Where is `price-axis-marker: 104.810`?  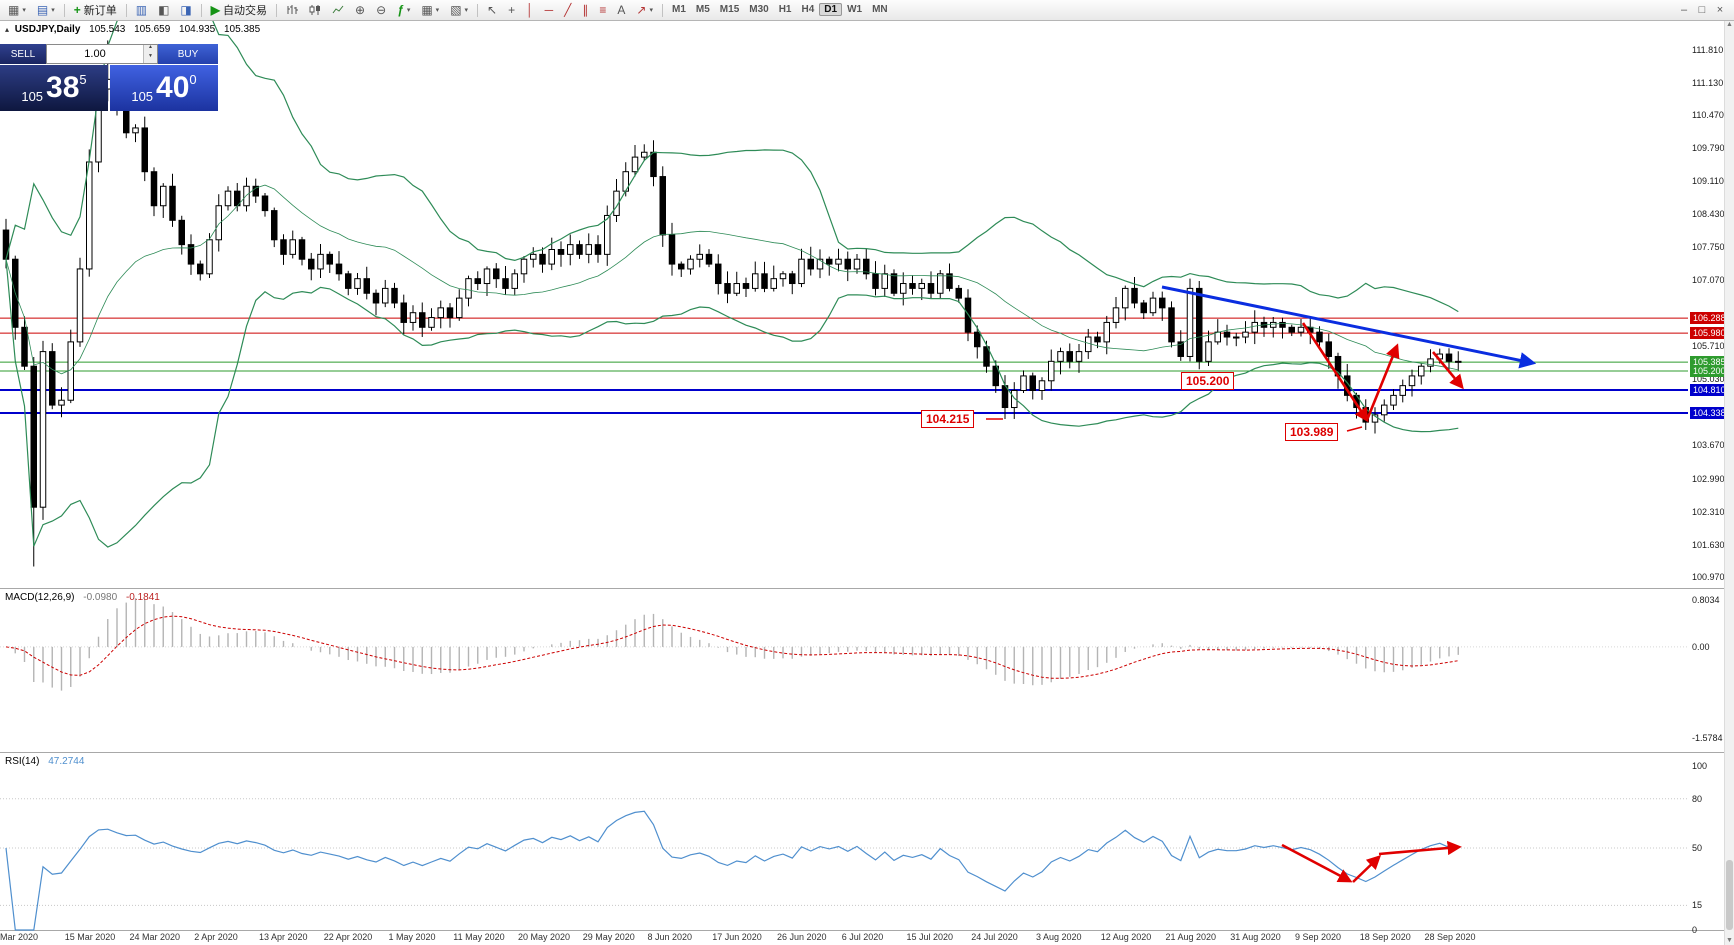
price-axis-marker: 104.810 is located at coordinates (1708, 390).